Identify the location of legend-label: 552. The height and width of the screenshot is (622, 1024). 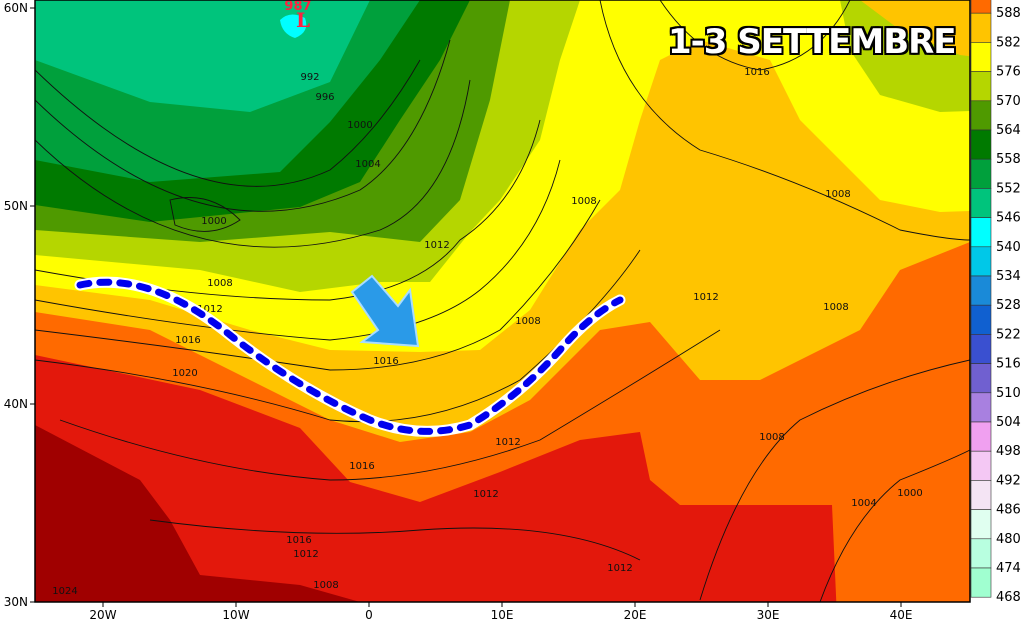
(1008, 188).